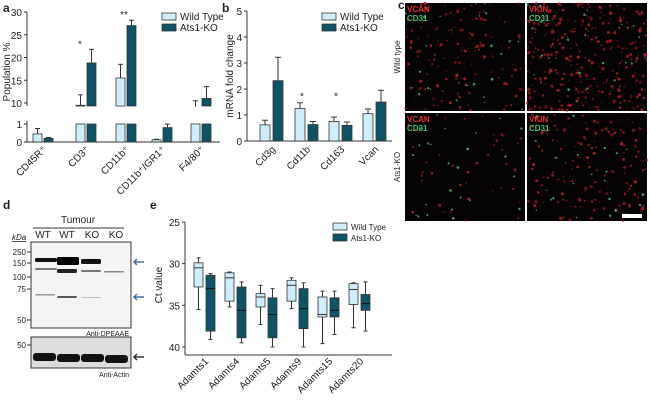  Describe the element at coordinates (31, 161) in the screenshot. I see `x-tick-label: CD45R⁺` at that location.